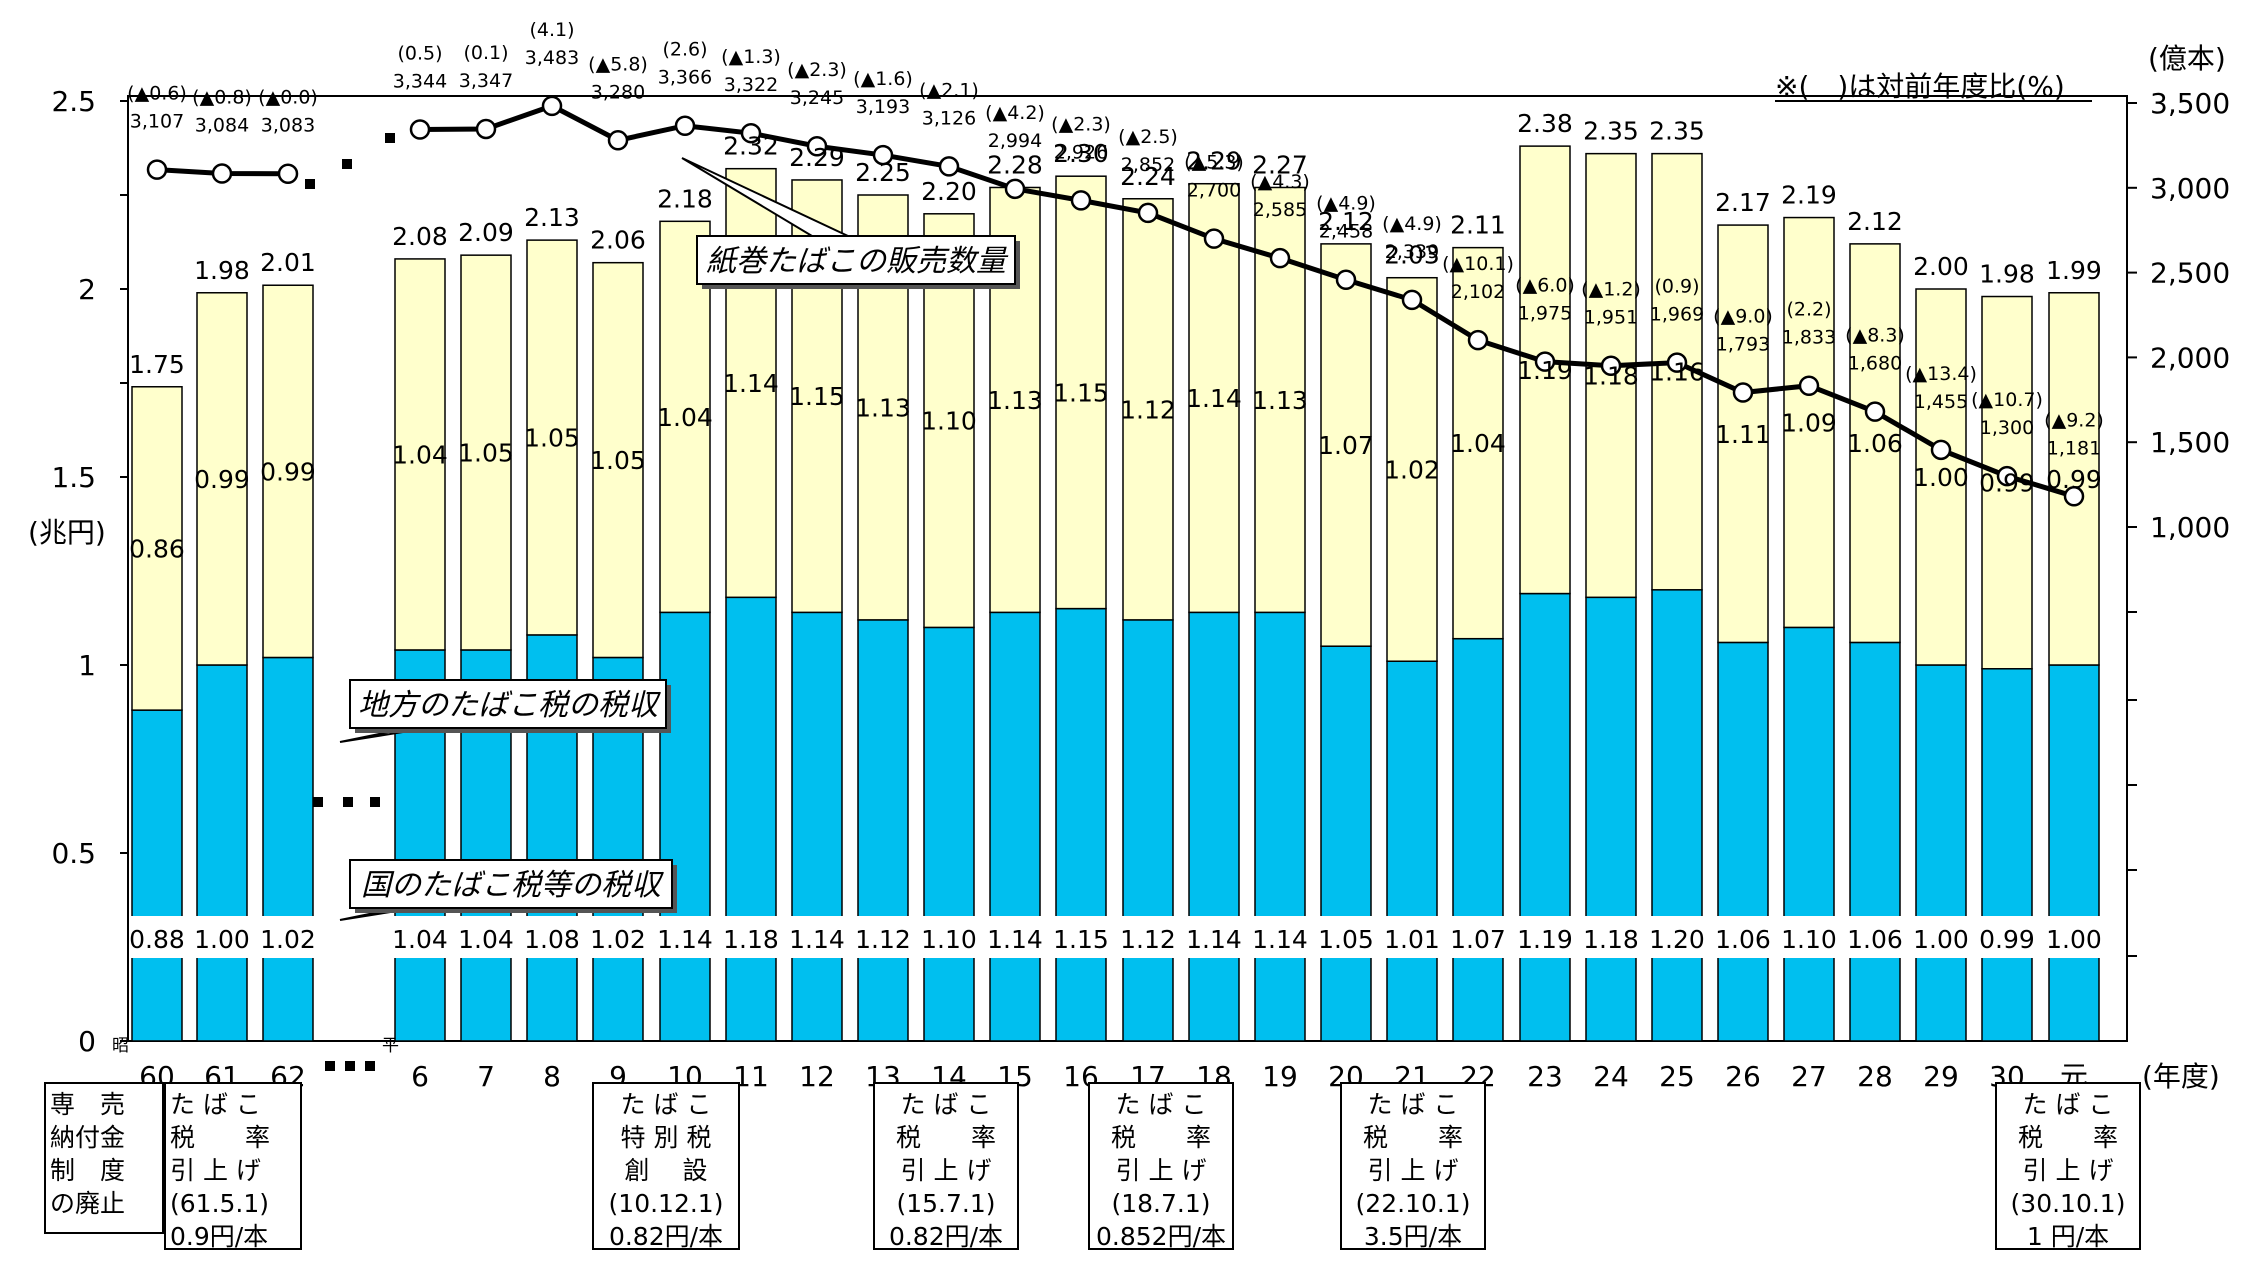 This screenshot has height=1276, width=2252. What do you see at coordinates (485, 53) in the screenshot?
I see `sales-yoy-label: (0.1)` at bounding box center [485, 53].